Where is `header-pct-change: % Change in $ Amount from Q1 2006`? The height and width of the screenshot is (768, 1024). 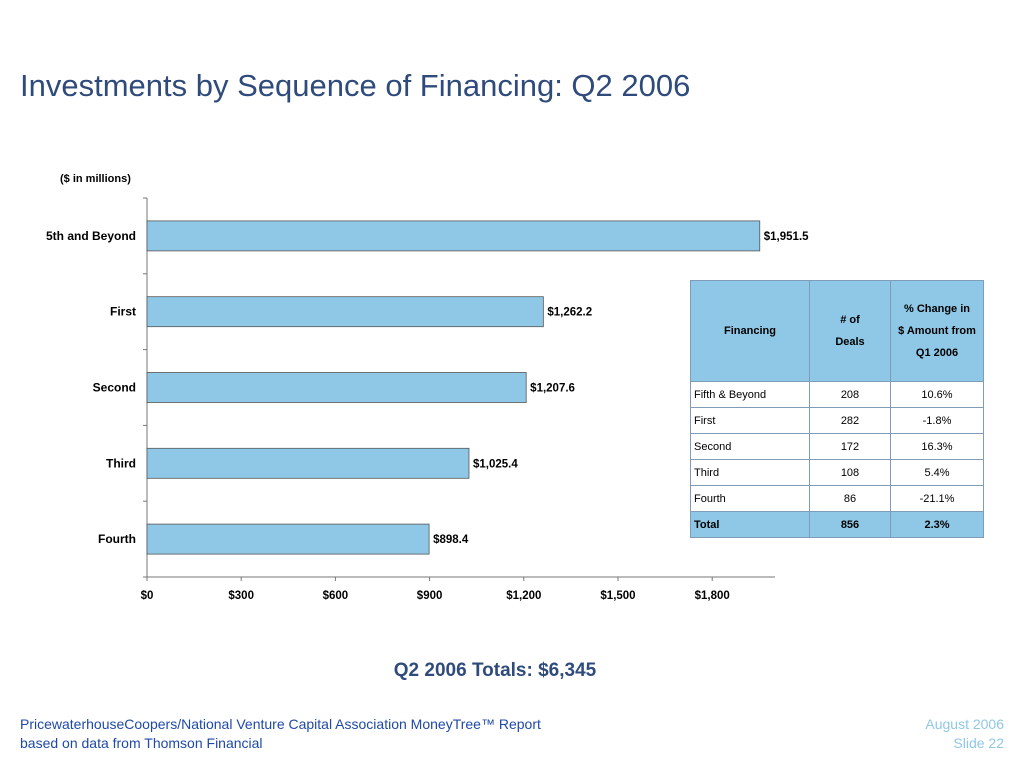
header-pct-change: % Change in $ Amount from Q1 2006 is located at coordinates (937, 331).